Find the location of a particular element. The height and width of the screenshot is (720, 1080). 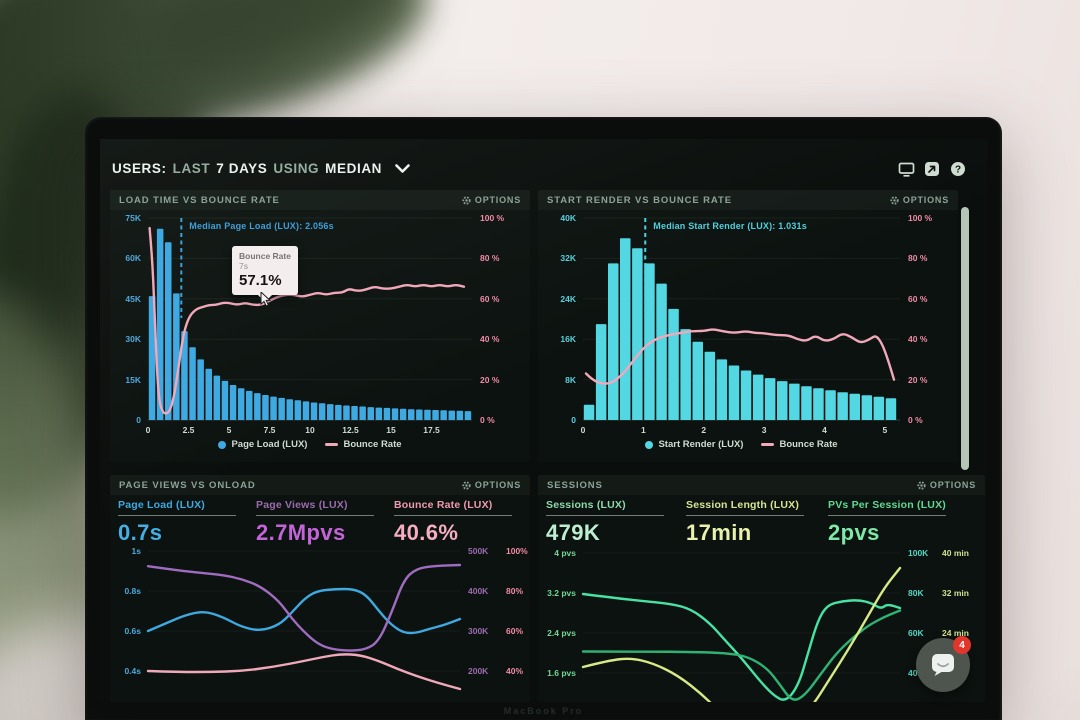

y-axis-right-label: 100 % is located at coordinates (920, 218).